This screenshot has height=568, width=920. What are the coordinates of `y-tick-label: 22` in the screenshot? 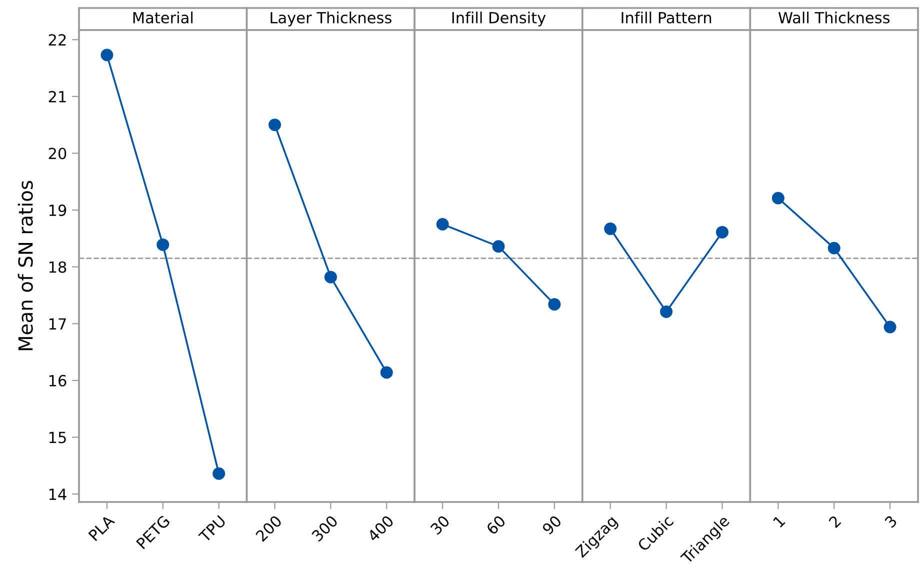 It's located at (57, 40).